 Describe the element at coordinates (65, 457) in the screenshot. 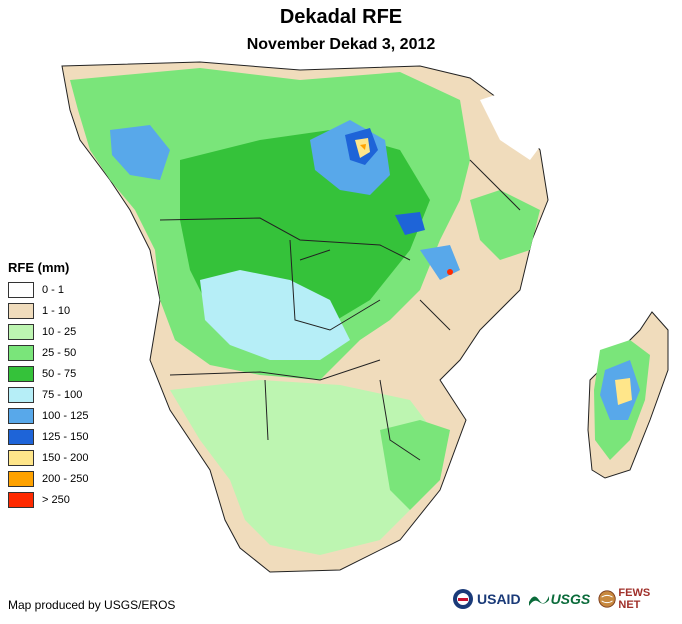

I see `legend-label: 150 - 200` at that location.